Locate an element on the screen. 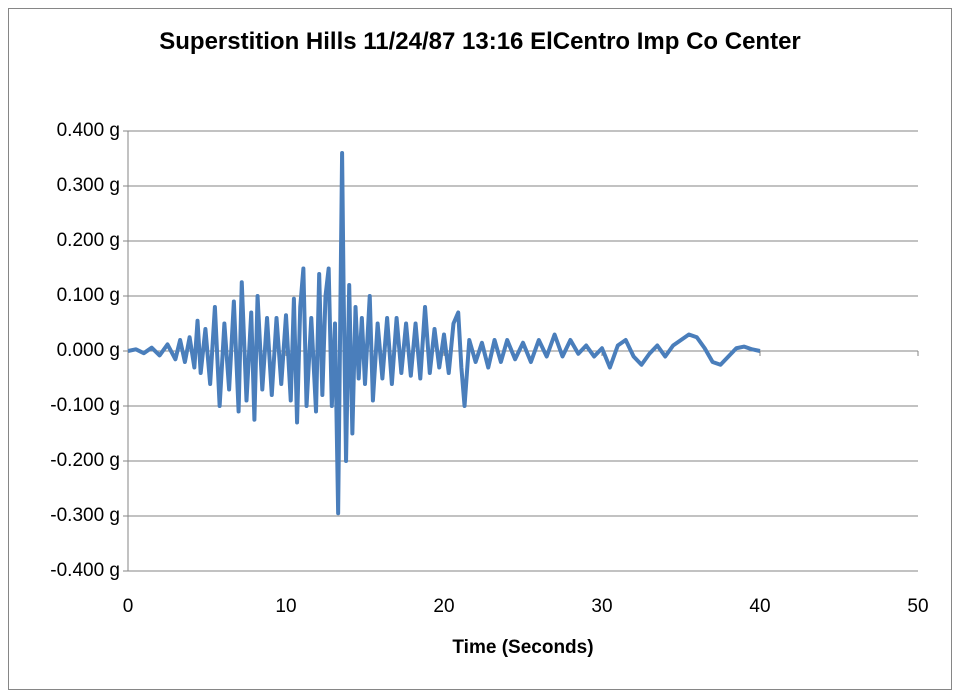 Image resolution: width=961 pixels, height=698 pixels. x-tick-label: 30 is located at coordinates (601, 606).